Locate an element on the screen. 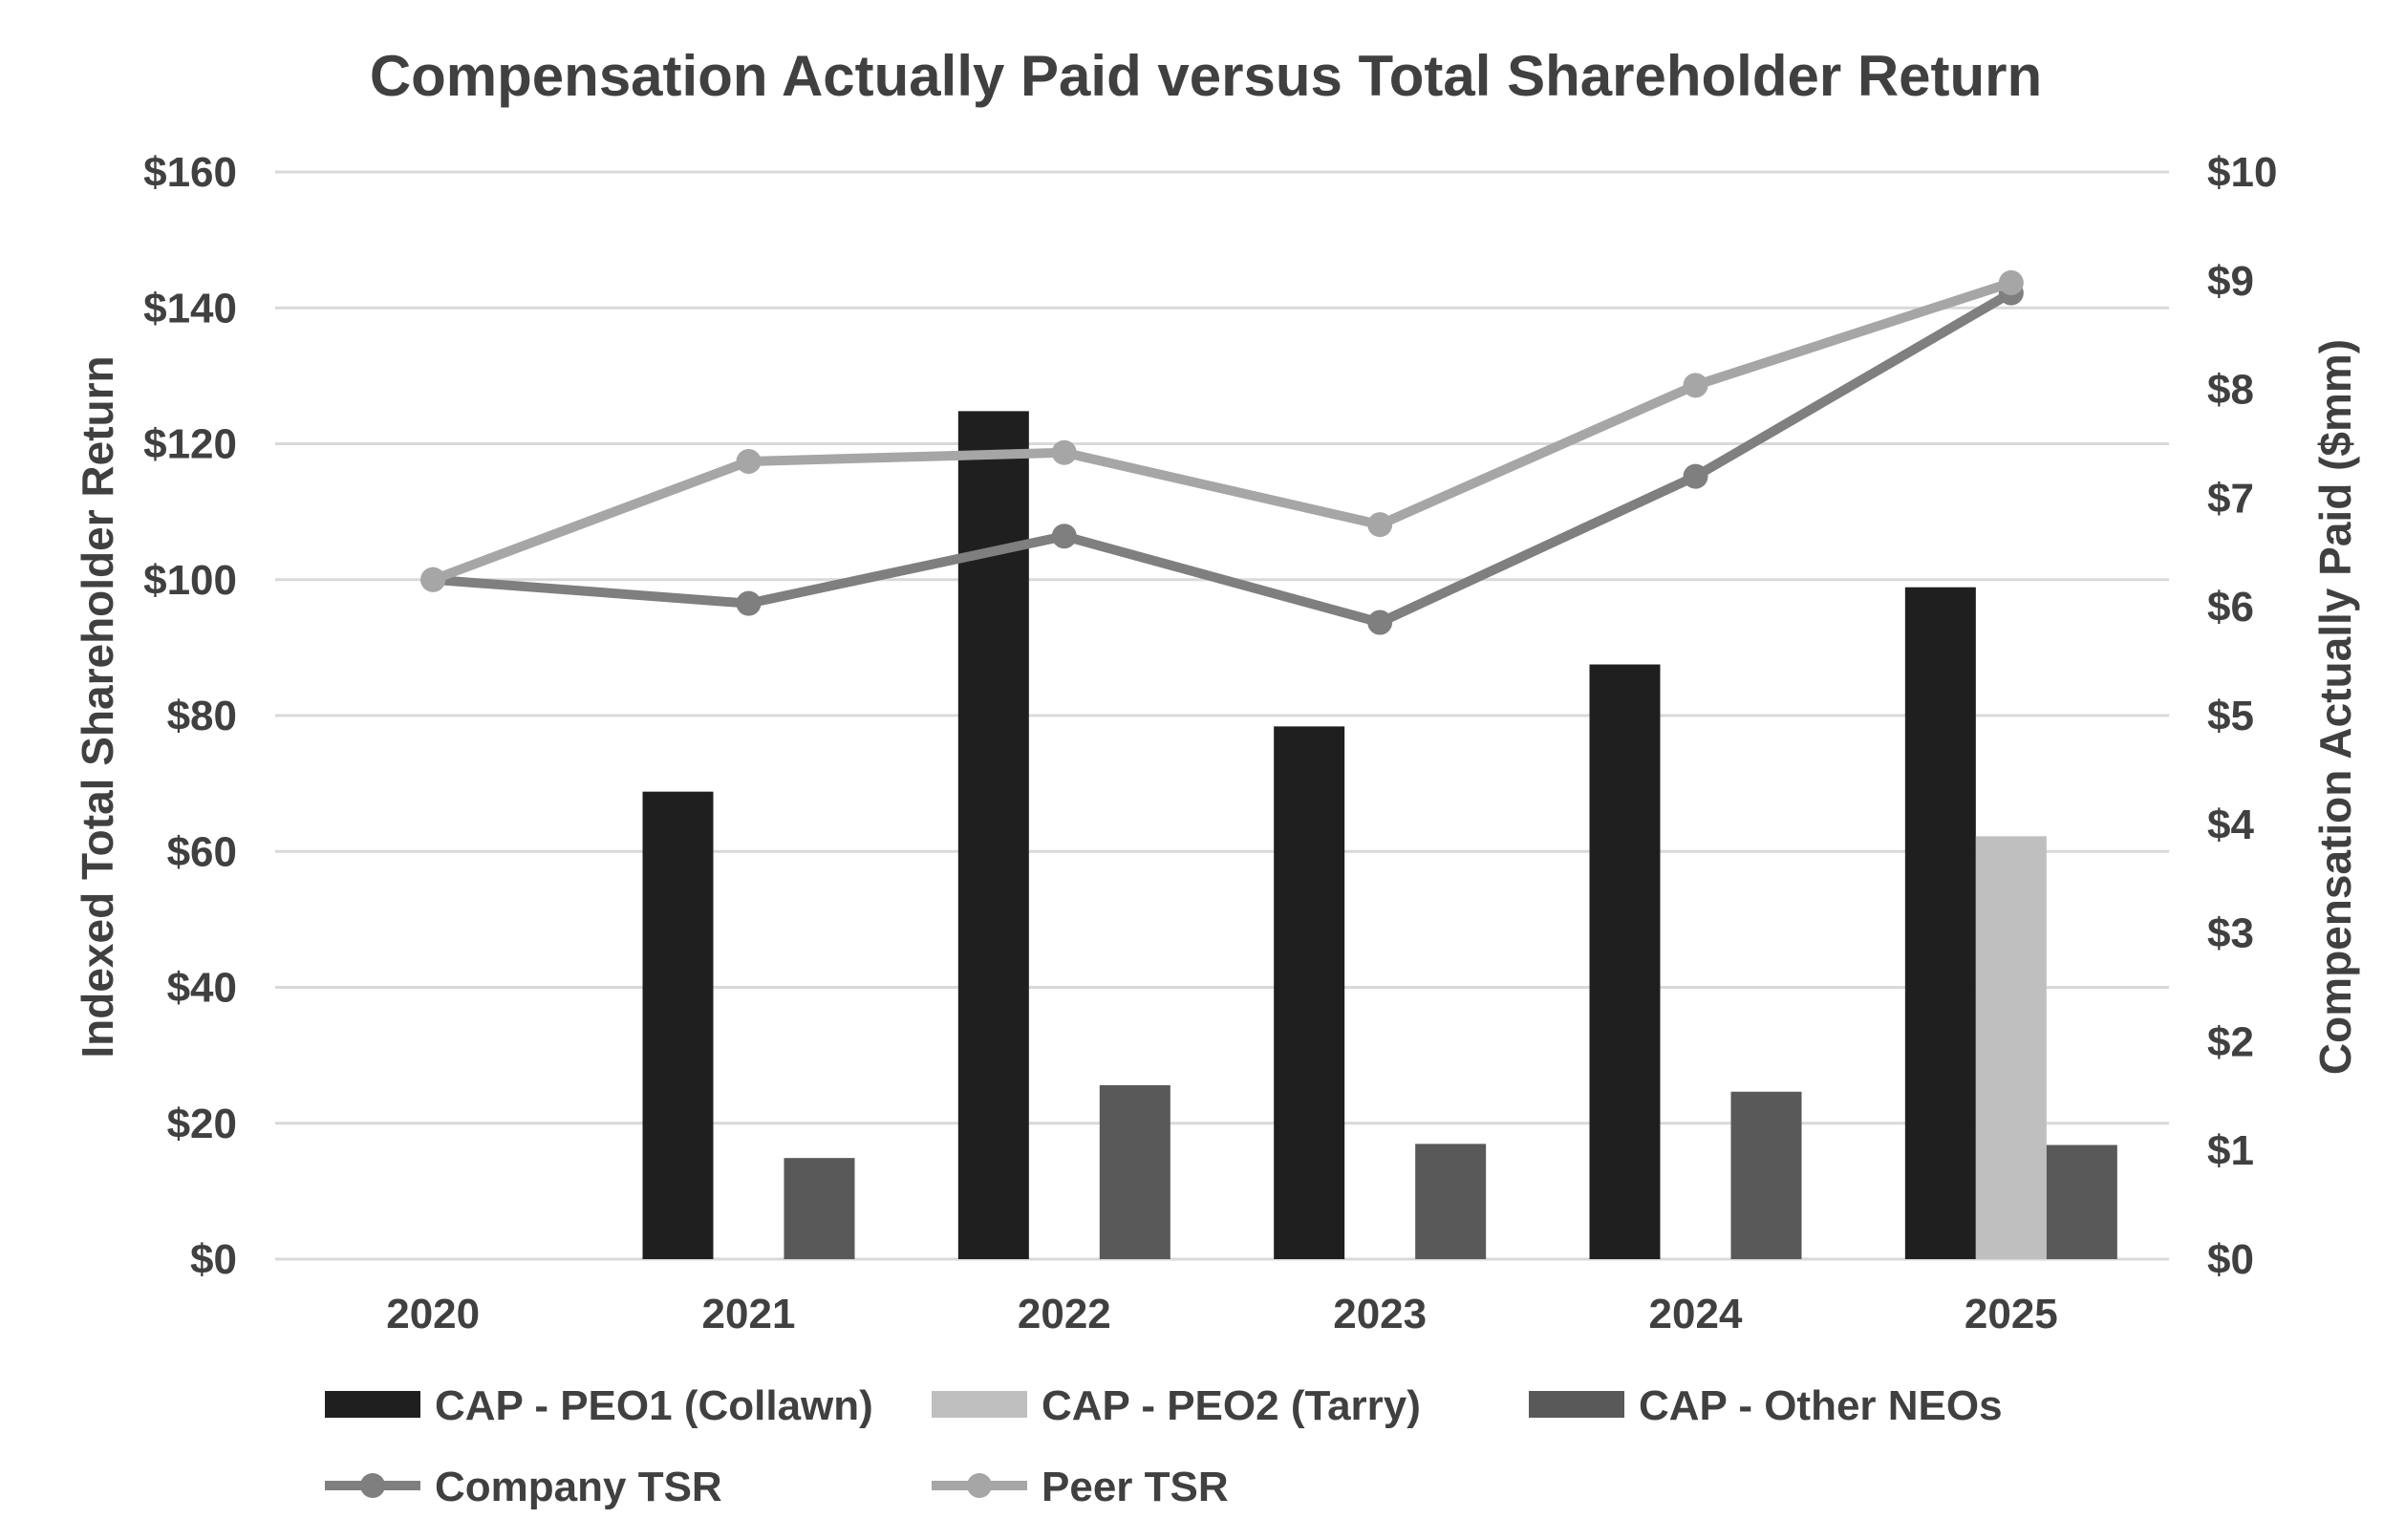 The width and height of the screenshot is (2405, 1540). x-tick-label: 2020 is located at coordinates (433, 1314).